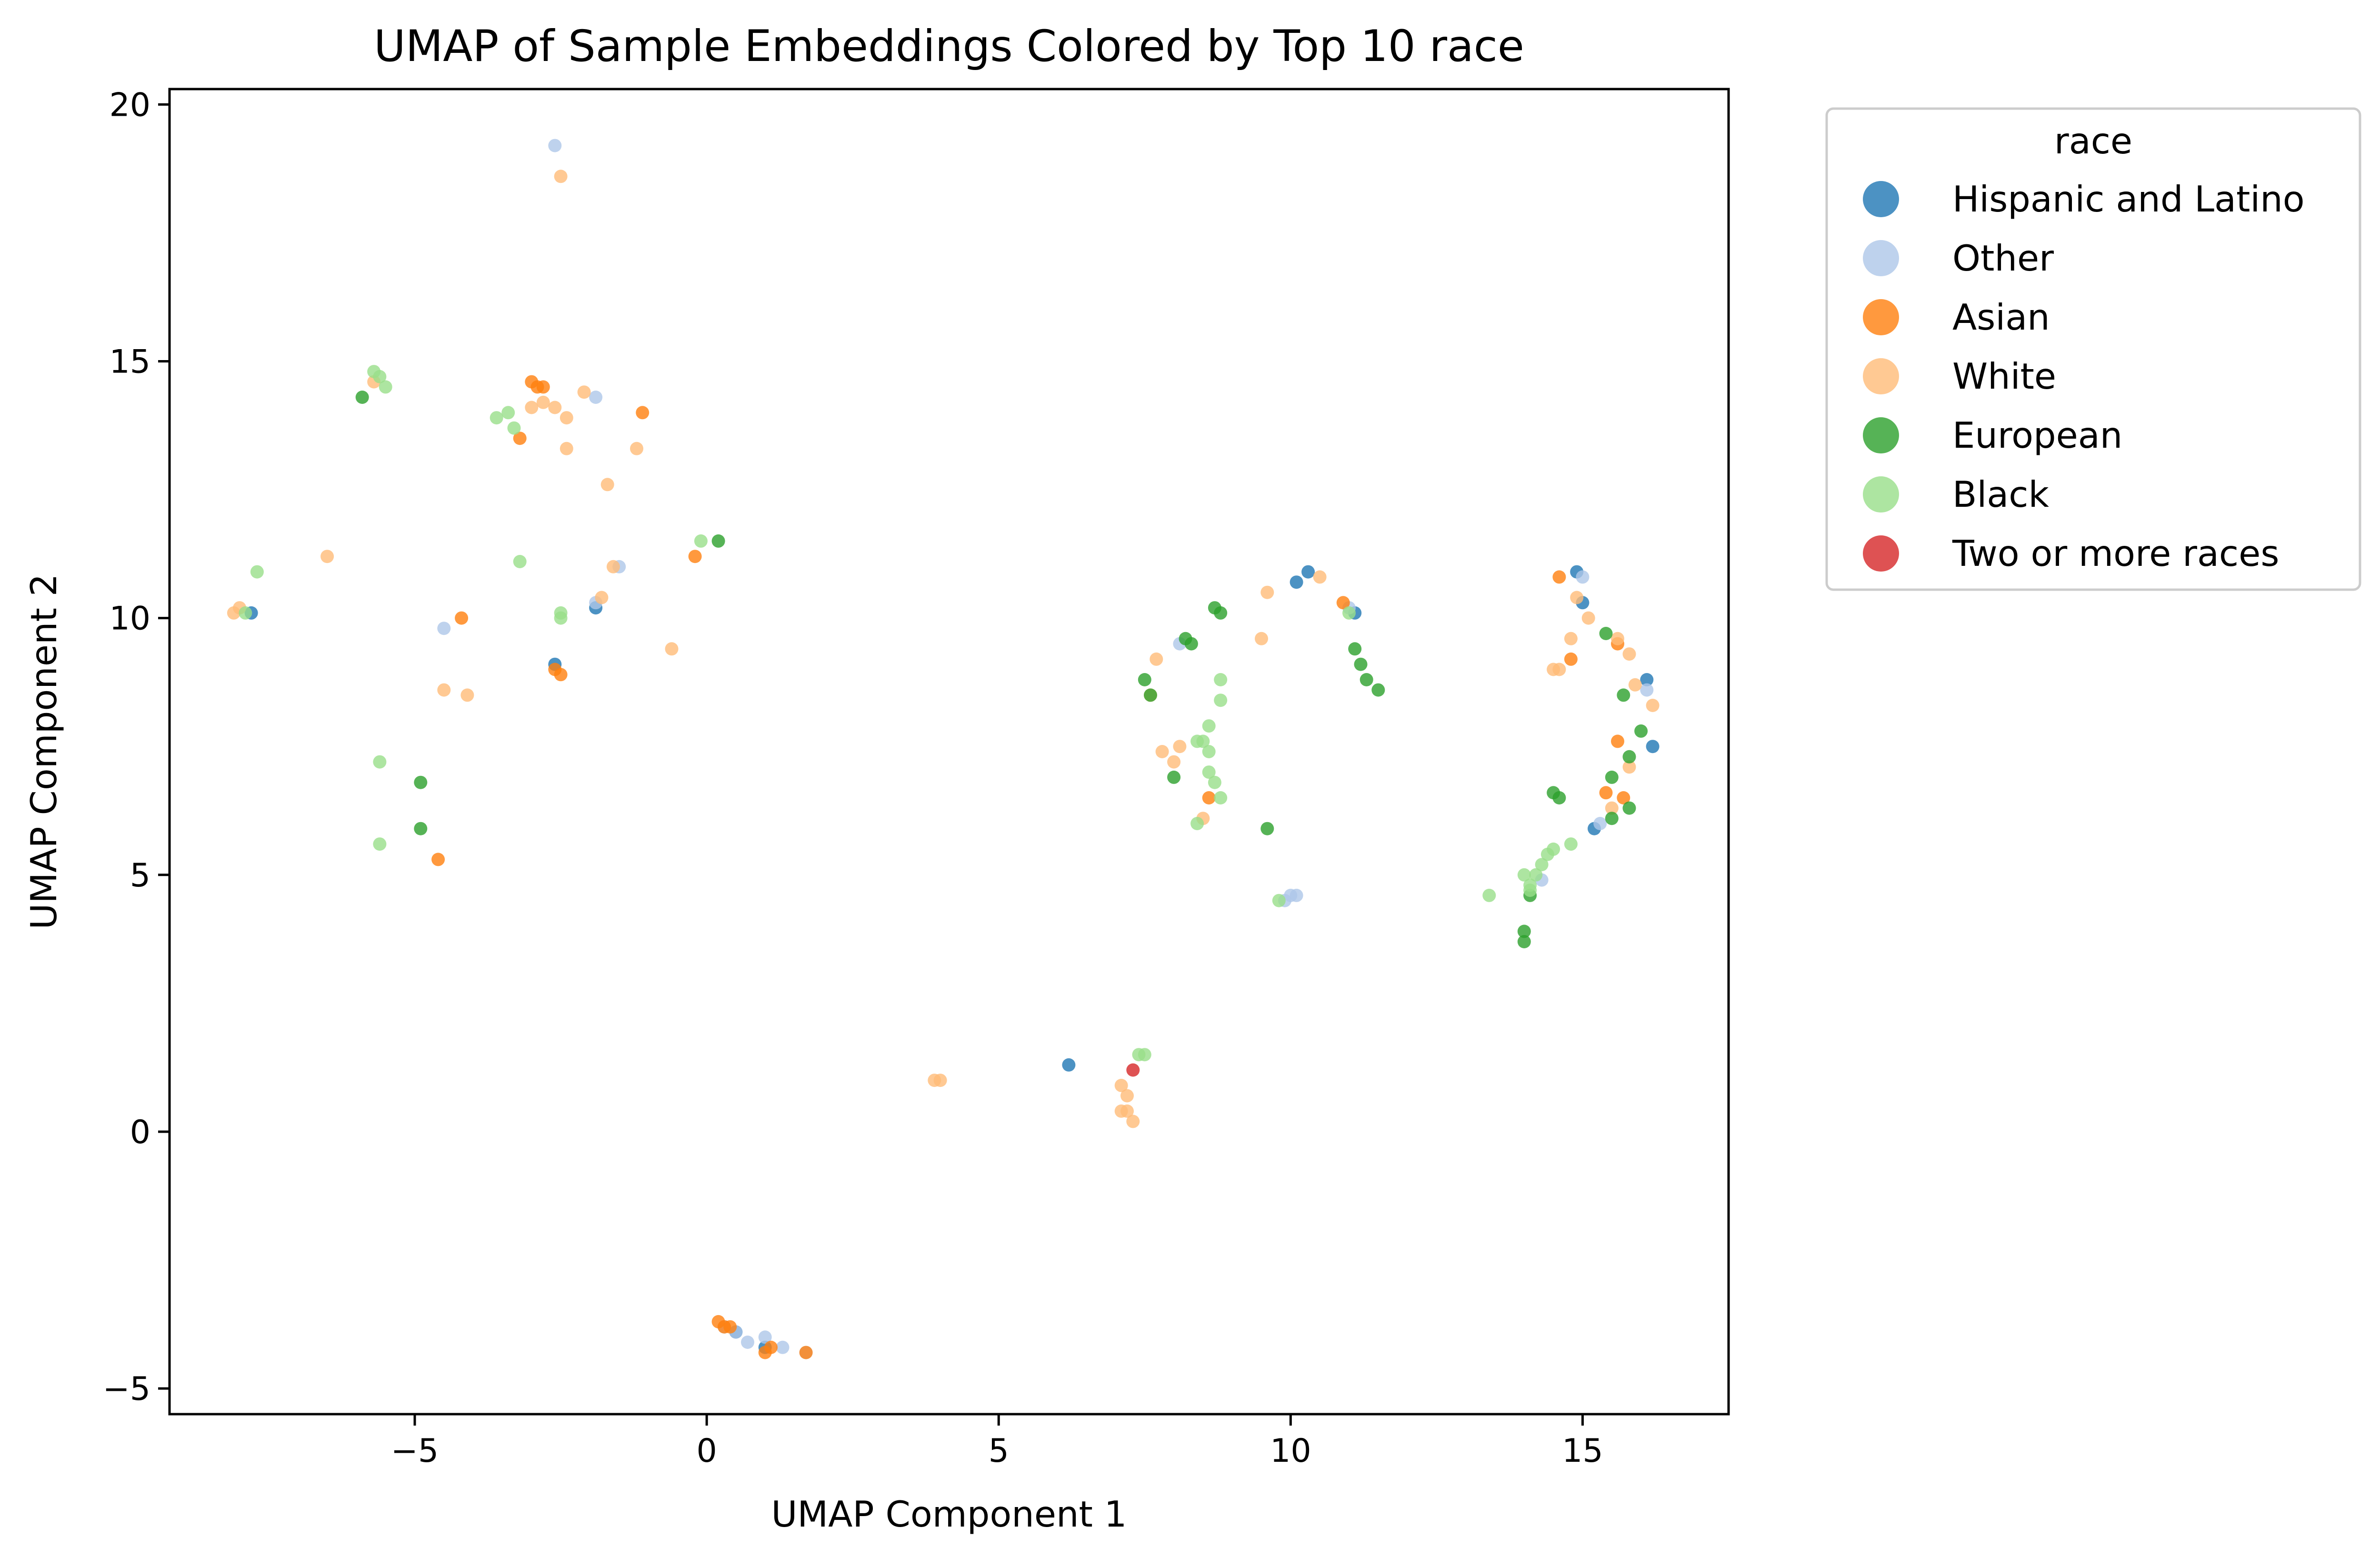 The image size is (2380, 1558). I want to click on y-tick-label-2: 5, so click(140, 876).